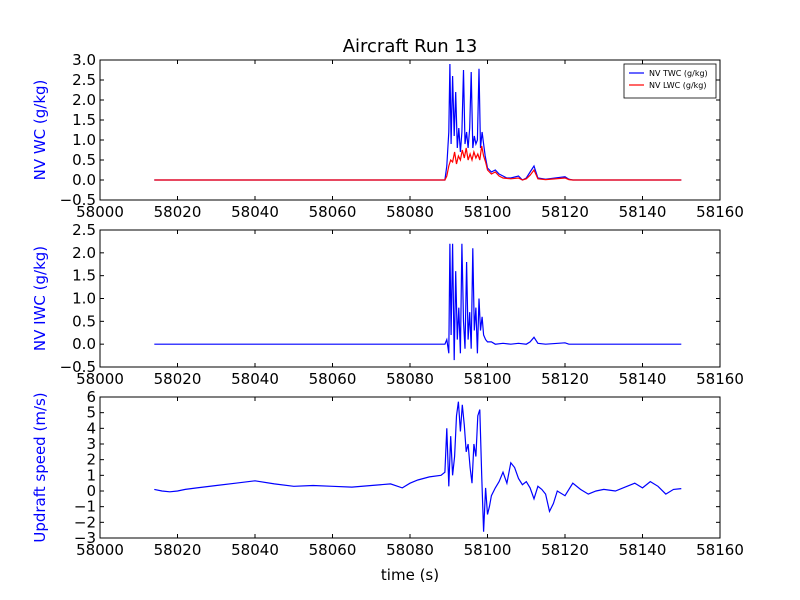 The image size is (800, 600). I want to click on y-tick-label: 3.0, so click(84, 60).